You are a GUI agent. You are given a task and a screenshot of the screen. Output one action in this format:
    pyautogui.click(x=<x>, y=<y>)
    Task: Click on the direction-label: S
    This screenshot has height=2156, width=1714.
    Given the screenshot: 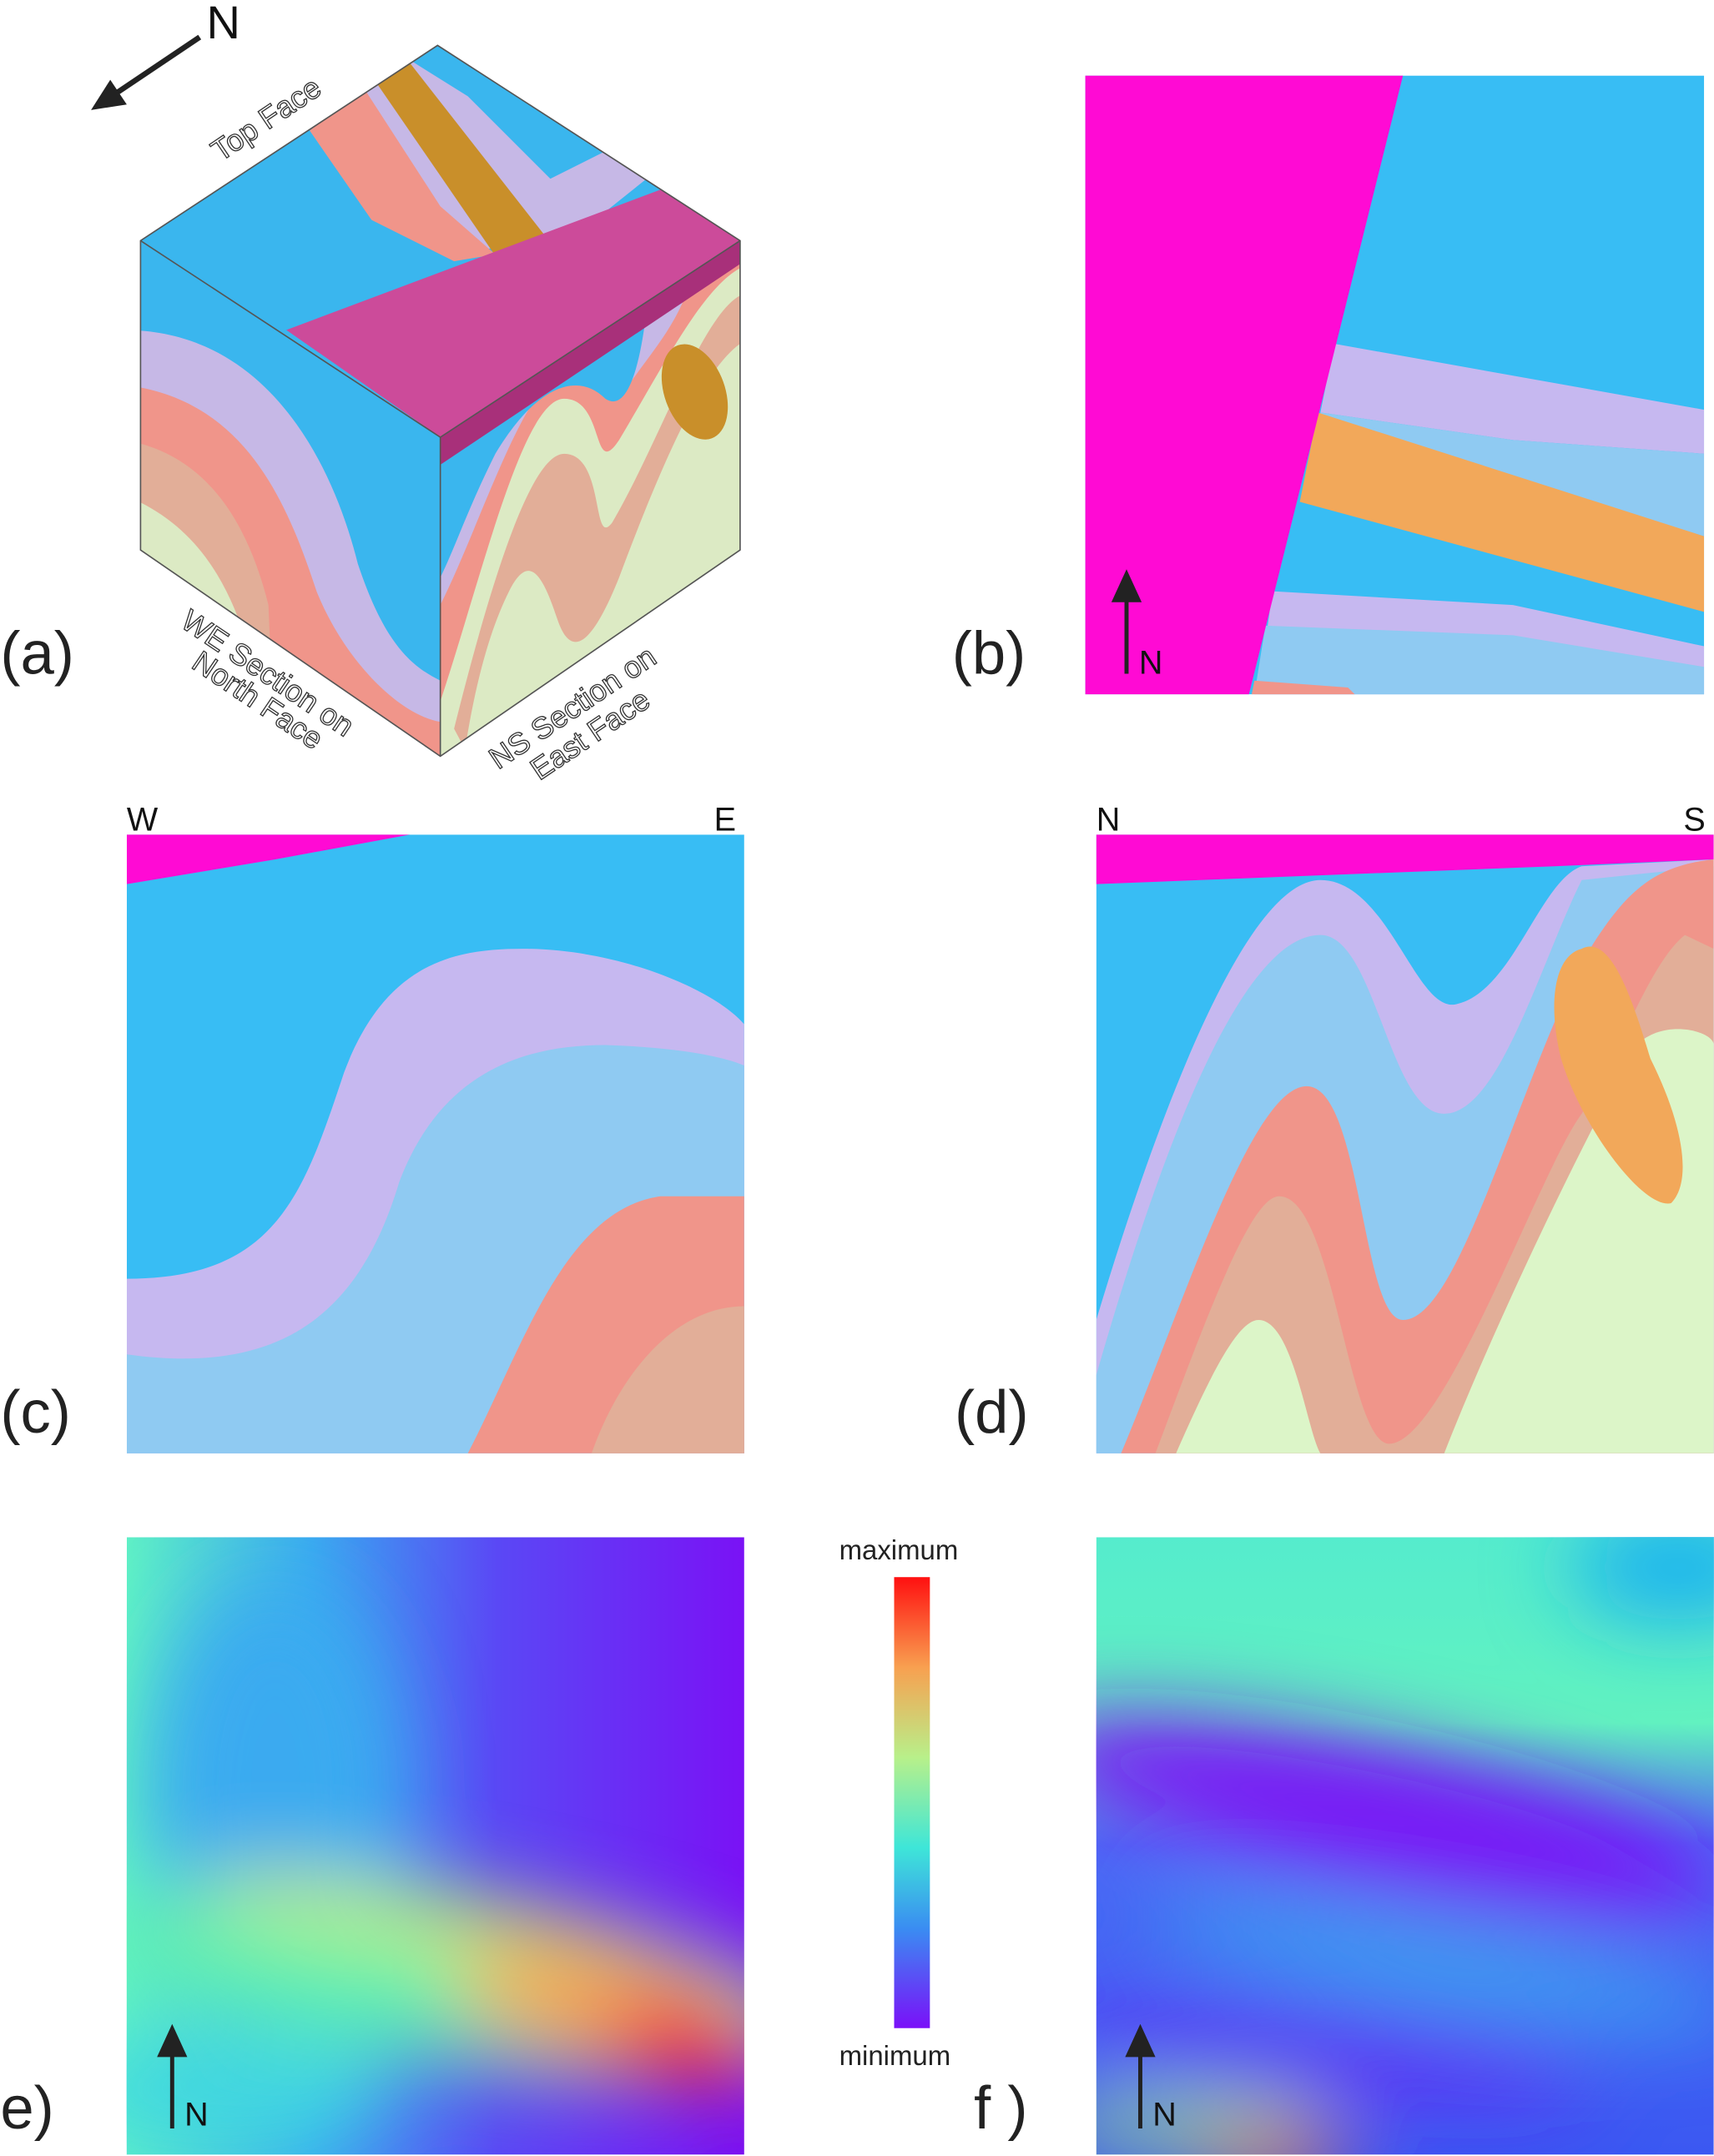 What is the action you would take?
    pyautogui.click(x=1694, y=819)
    